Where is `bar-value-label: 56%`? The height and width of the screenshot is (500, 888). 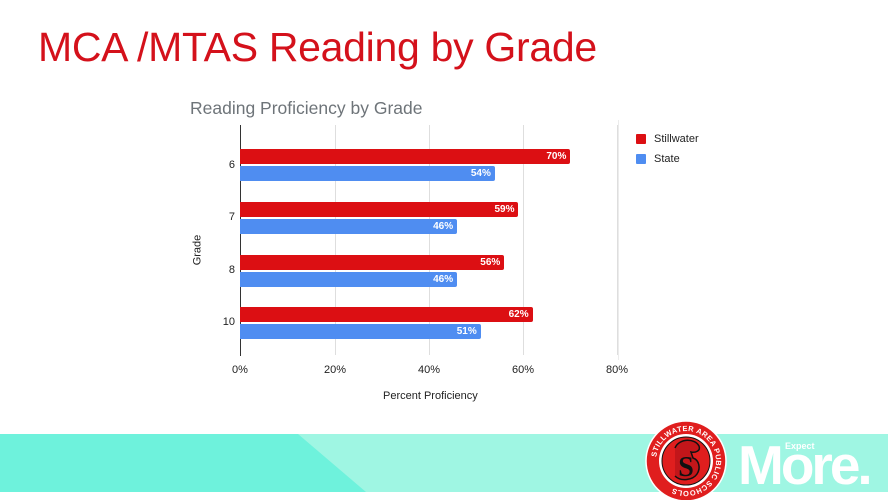 bar-value-label: 56% is located at coordinates (490, 262).